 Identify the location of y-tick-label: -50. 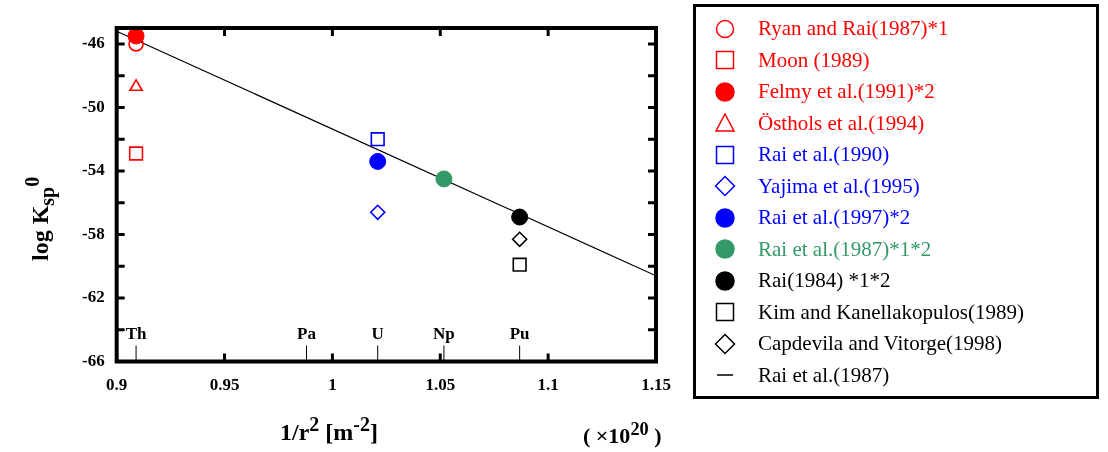
(93, 106).